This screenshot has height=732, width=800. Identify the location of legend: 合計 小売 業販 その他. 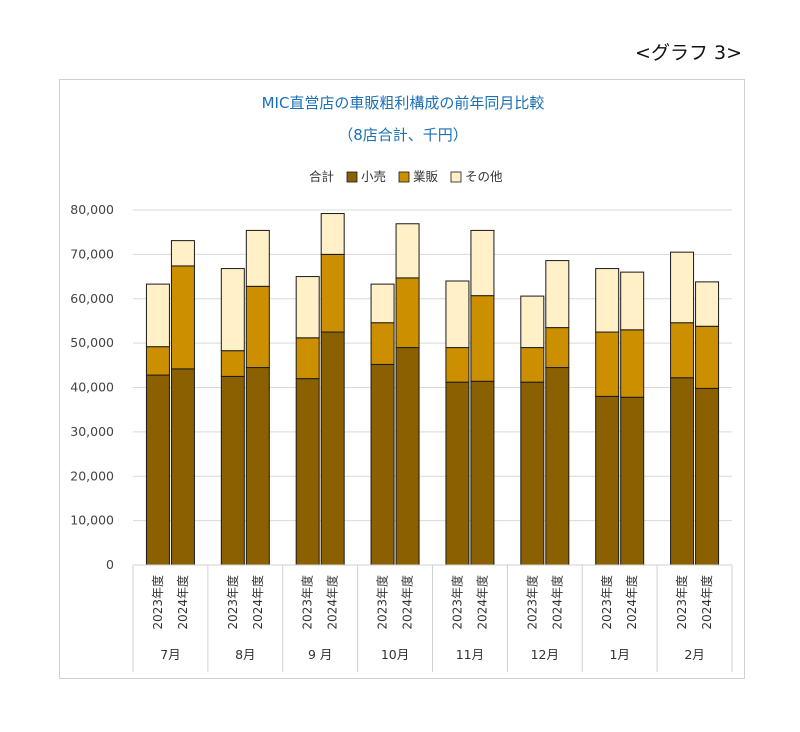
(406, 176).